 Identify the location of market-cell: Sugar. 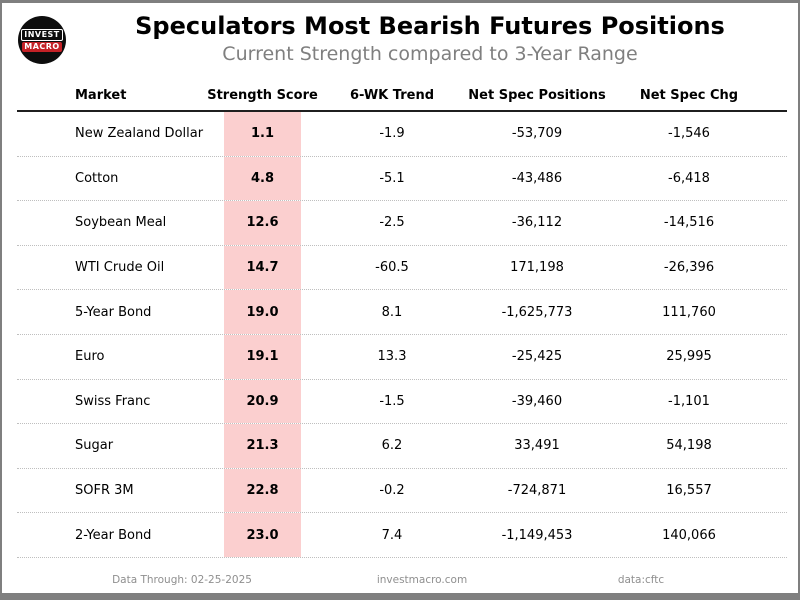
(94, 446).